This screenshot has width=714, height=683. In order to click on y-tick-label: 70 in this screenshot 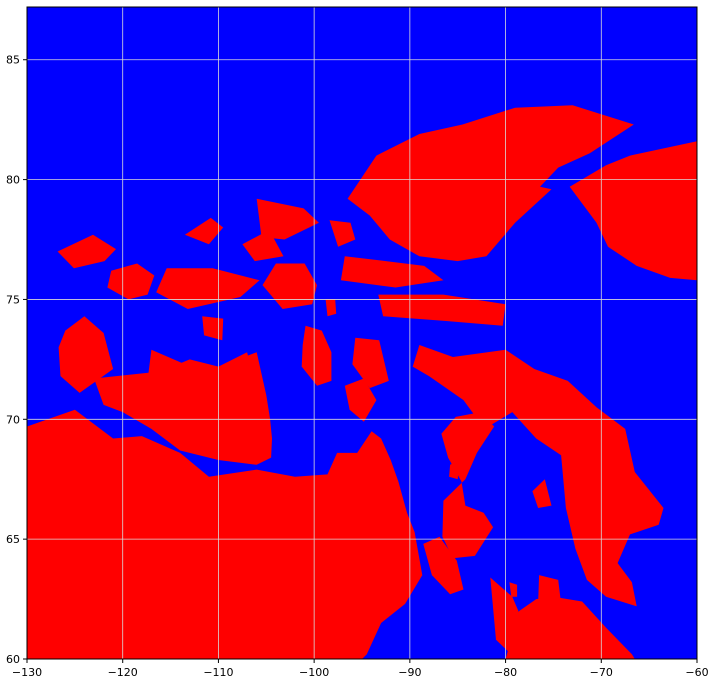, I will do `click(13, 419)`.